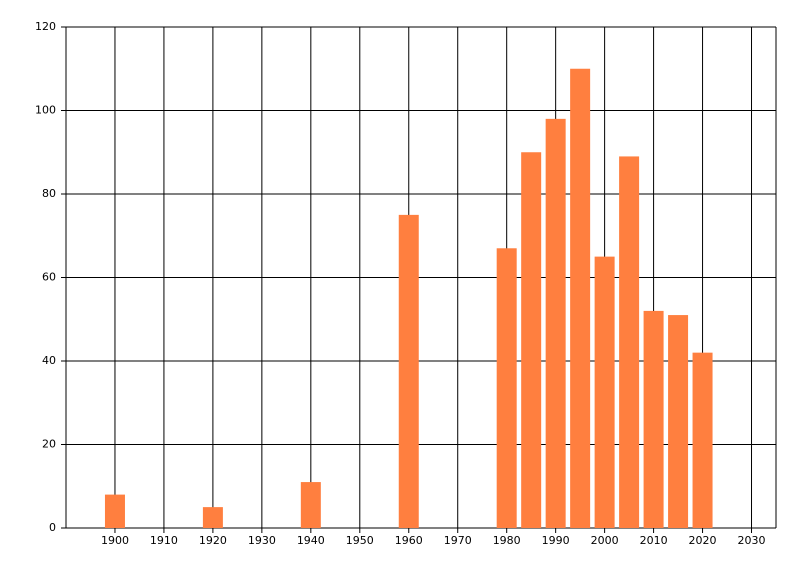  Describe the element at coordinates (605, 540) in the screenshot. I see `x-tick-label: 2000` at that location.